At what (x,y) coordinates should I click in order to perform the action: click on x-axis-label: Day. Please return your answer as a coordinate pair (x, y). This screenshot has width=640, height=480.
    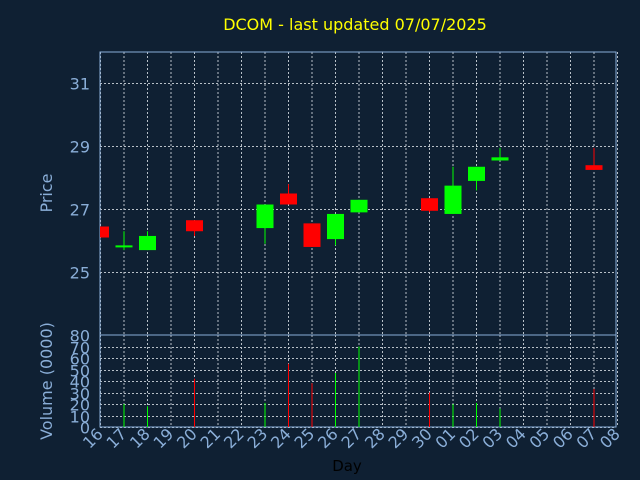
    Looking at the image, I should click on (347, 466).